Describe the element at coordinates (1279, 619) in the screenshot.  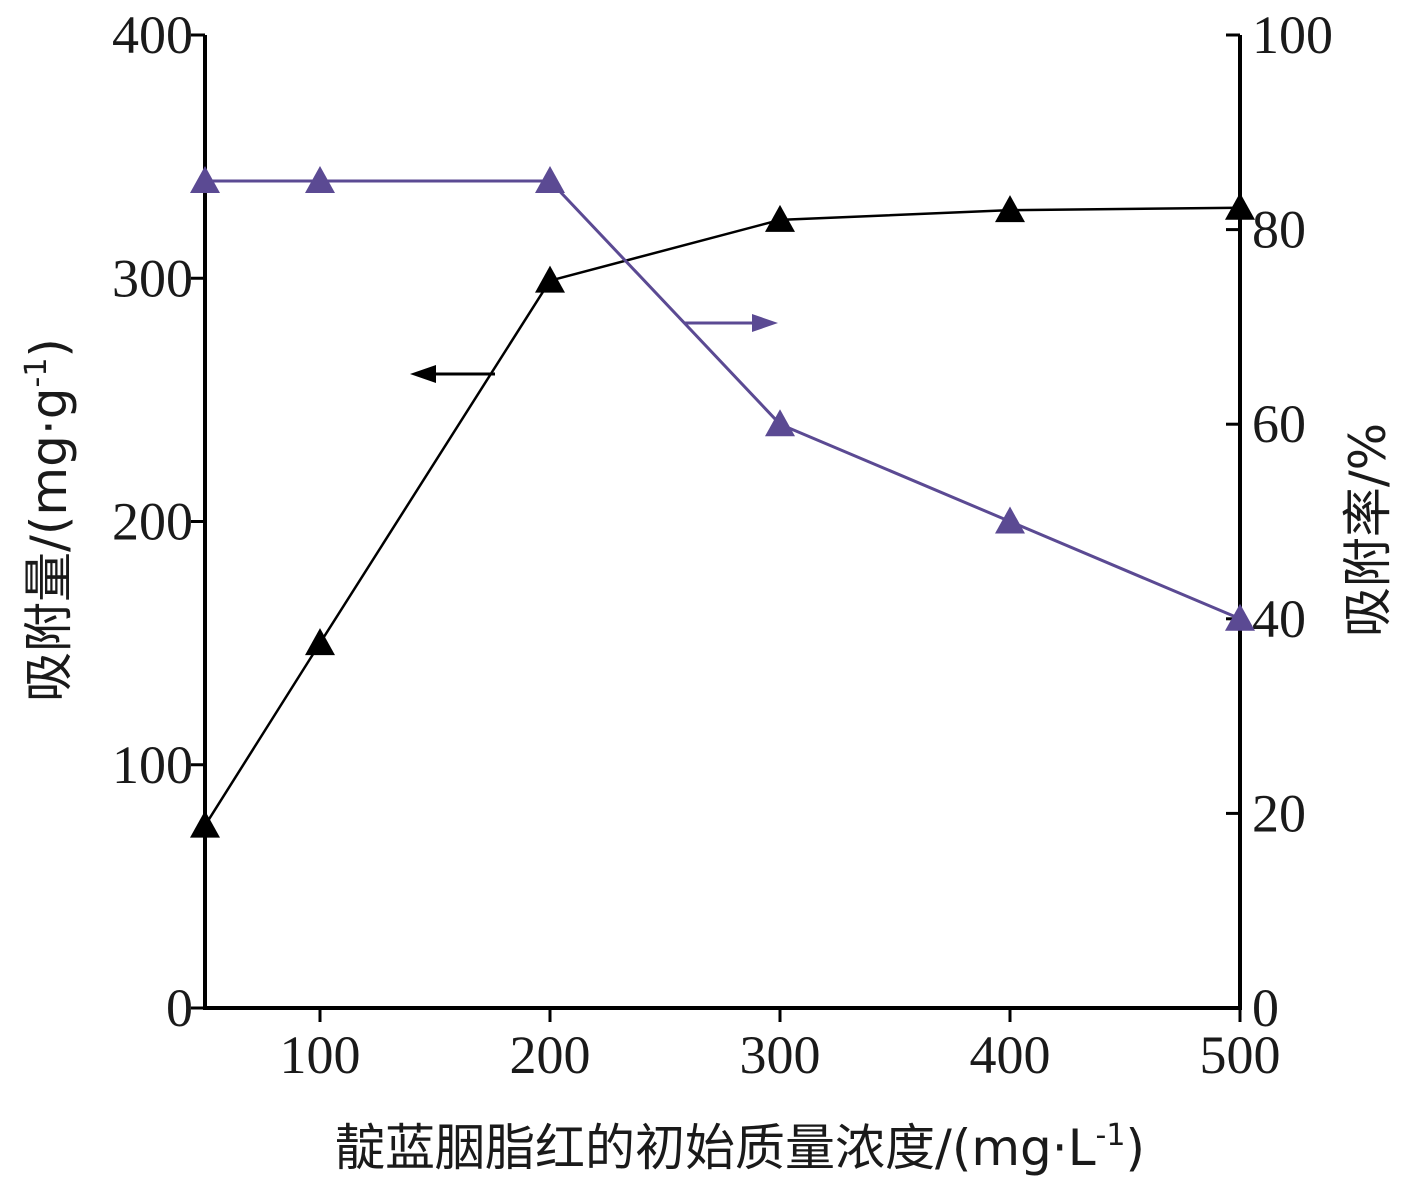
I see `y-right-tick-label: 40` at that location.